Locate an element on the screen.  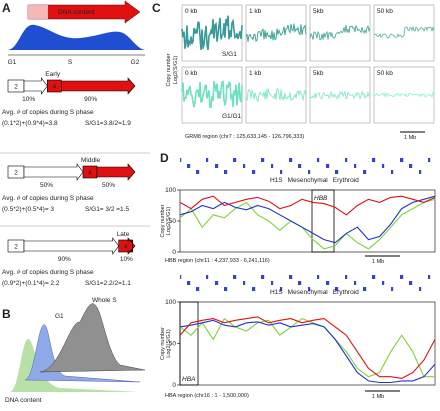
scale: 1 Mb is located at coordinates (378, 262).